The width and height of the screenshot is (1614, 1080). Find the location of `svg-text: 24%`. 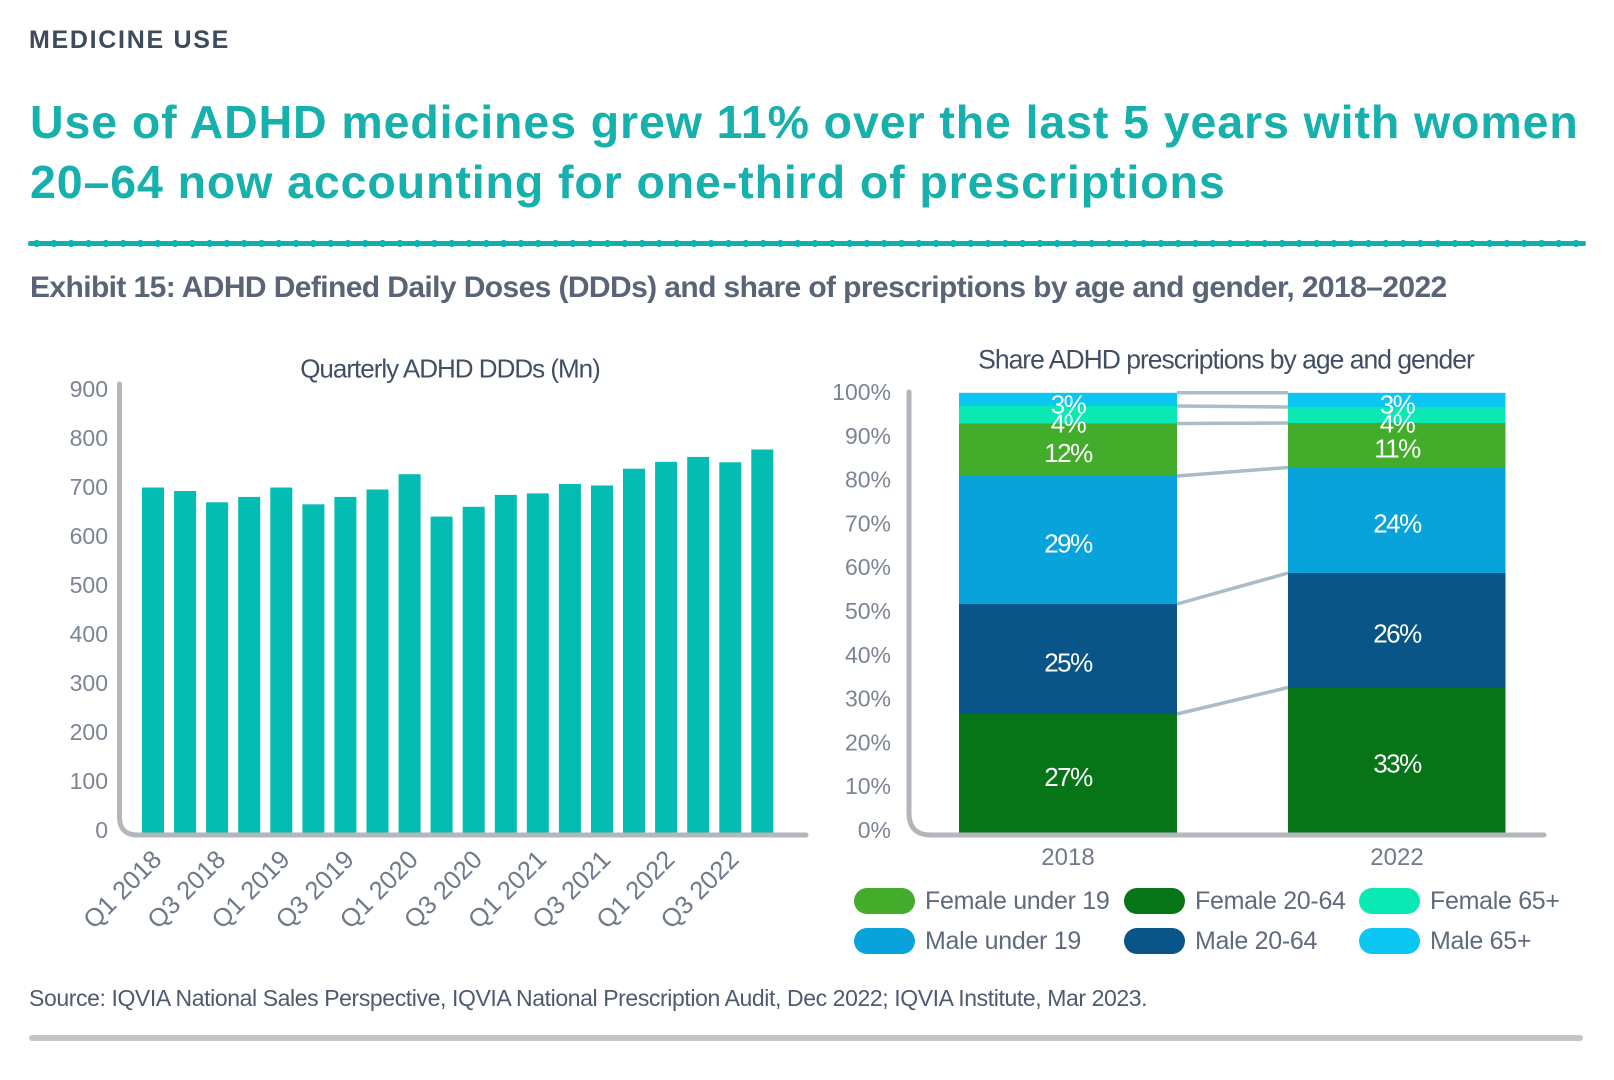

svg-text: 24% is located at coordinates (1397, 524).